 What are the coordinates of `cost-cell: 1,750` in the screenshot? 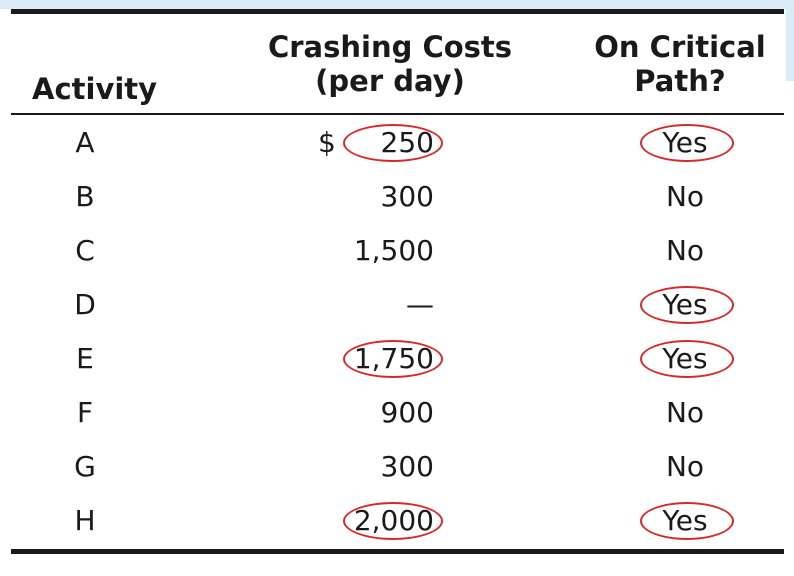 It's located at (393, 358).